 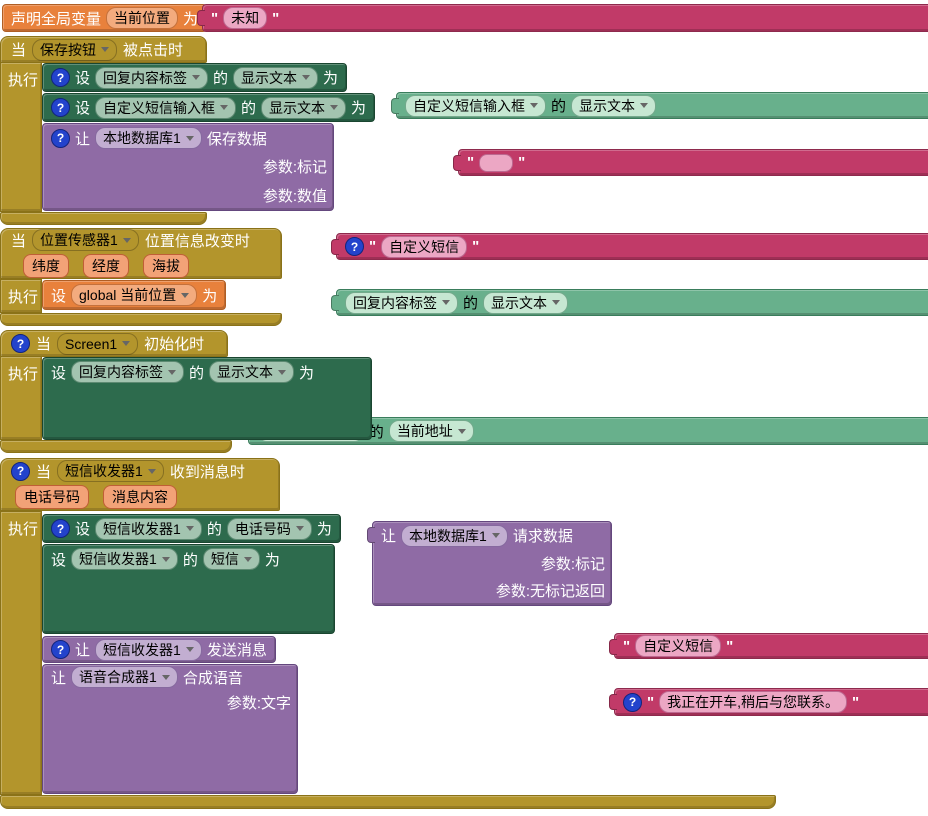 What do you see at coordinates (629, 246) in the screenshot?
I see `text-block-tag: ? " 自定义短信 "` at bounding box center [629, 246].